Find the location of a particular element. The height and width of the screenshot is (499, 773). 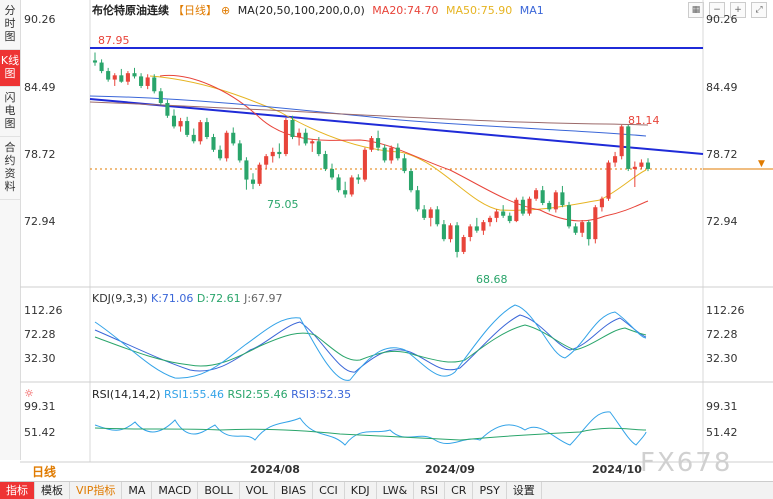

toolbar-kdj: KDJ is located at coordinates (361, 490).